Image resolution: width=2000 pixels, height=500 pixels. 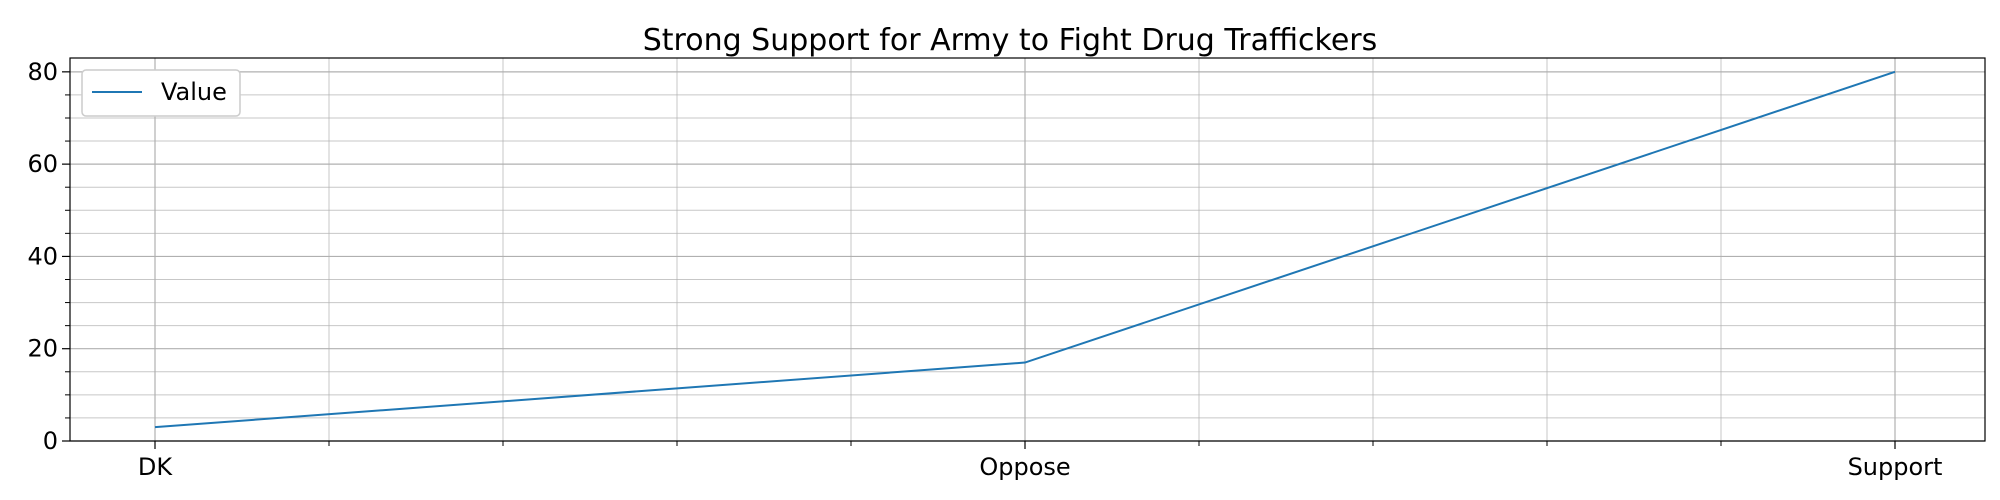 What do you see at coordinates (42, 164) in the screenshot?
I see `y-tick-label: 60` at bounding box center [42, 164].